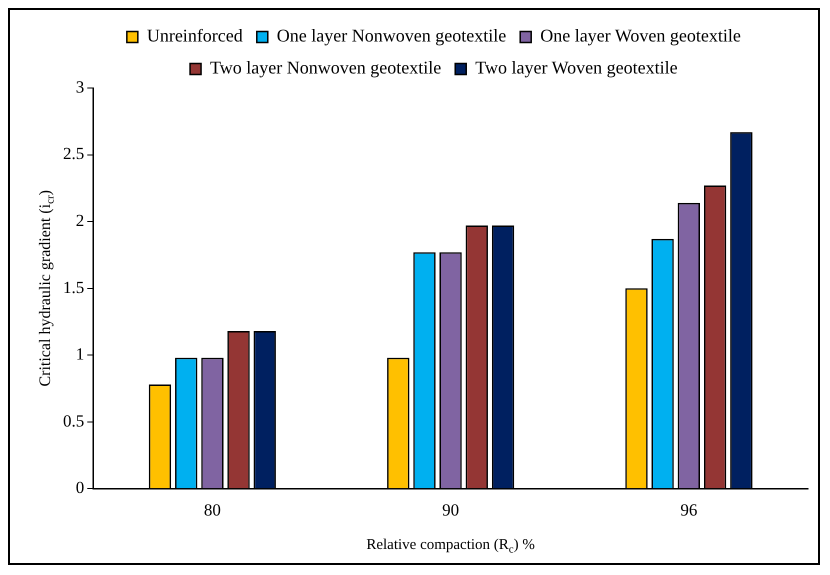  I want to click on legend-label: One layer Nonwoven geotextile, so click(391, 36).